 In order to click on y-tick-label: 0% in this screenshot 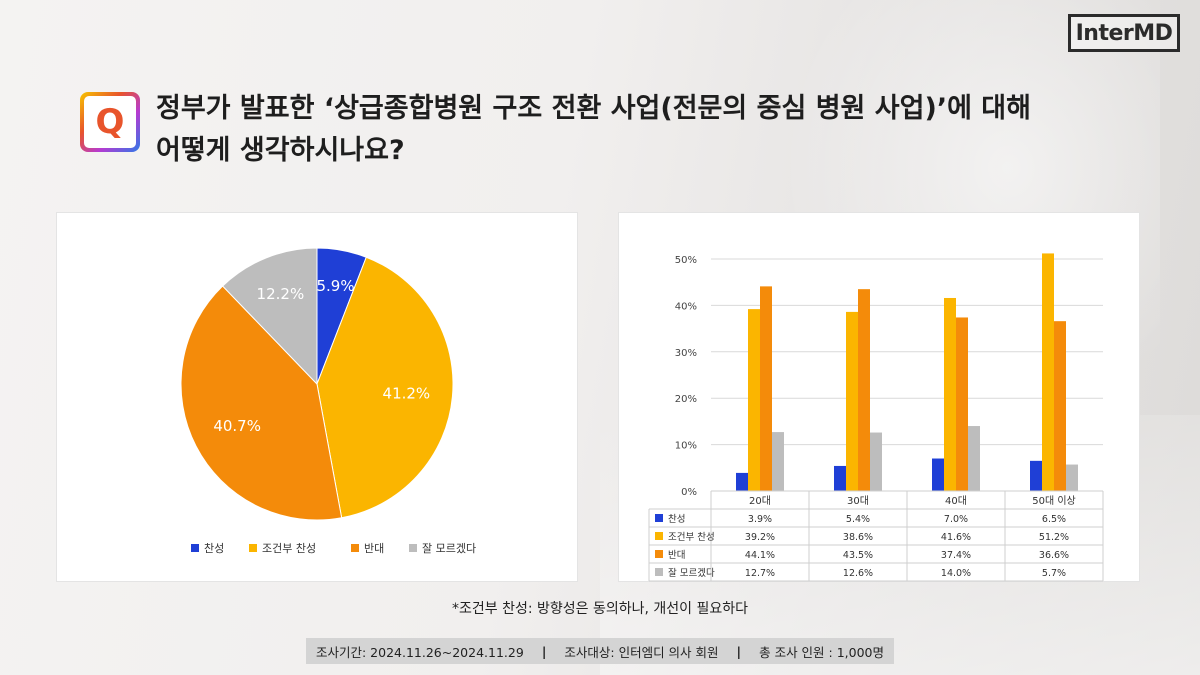, I will do `click(689, 492)`.